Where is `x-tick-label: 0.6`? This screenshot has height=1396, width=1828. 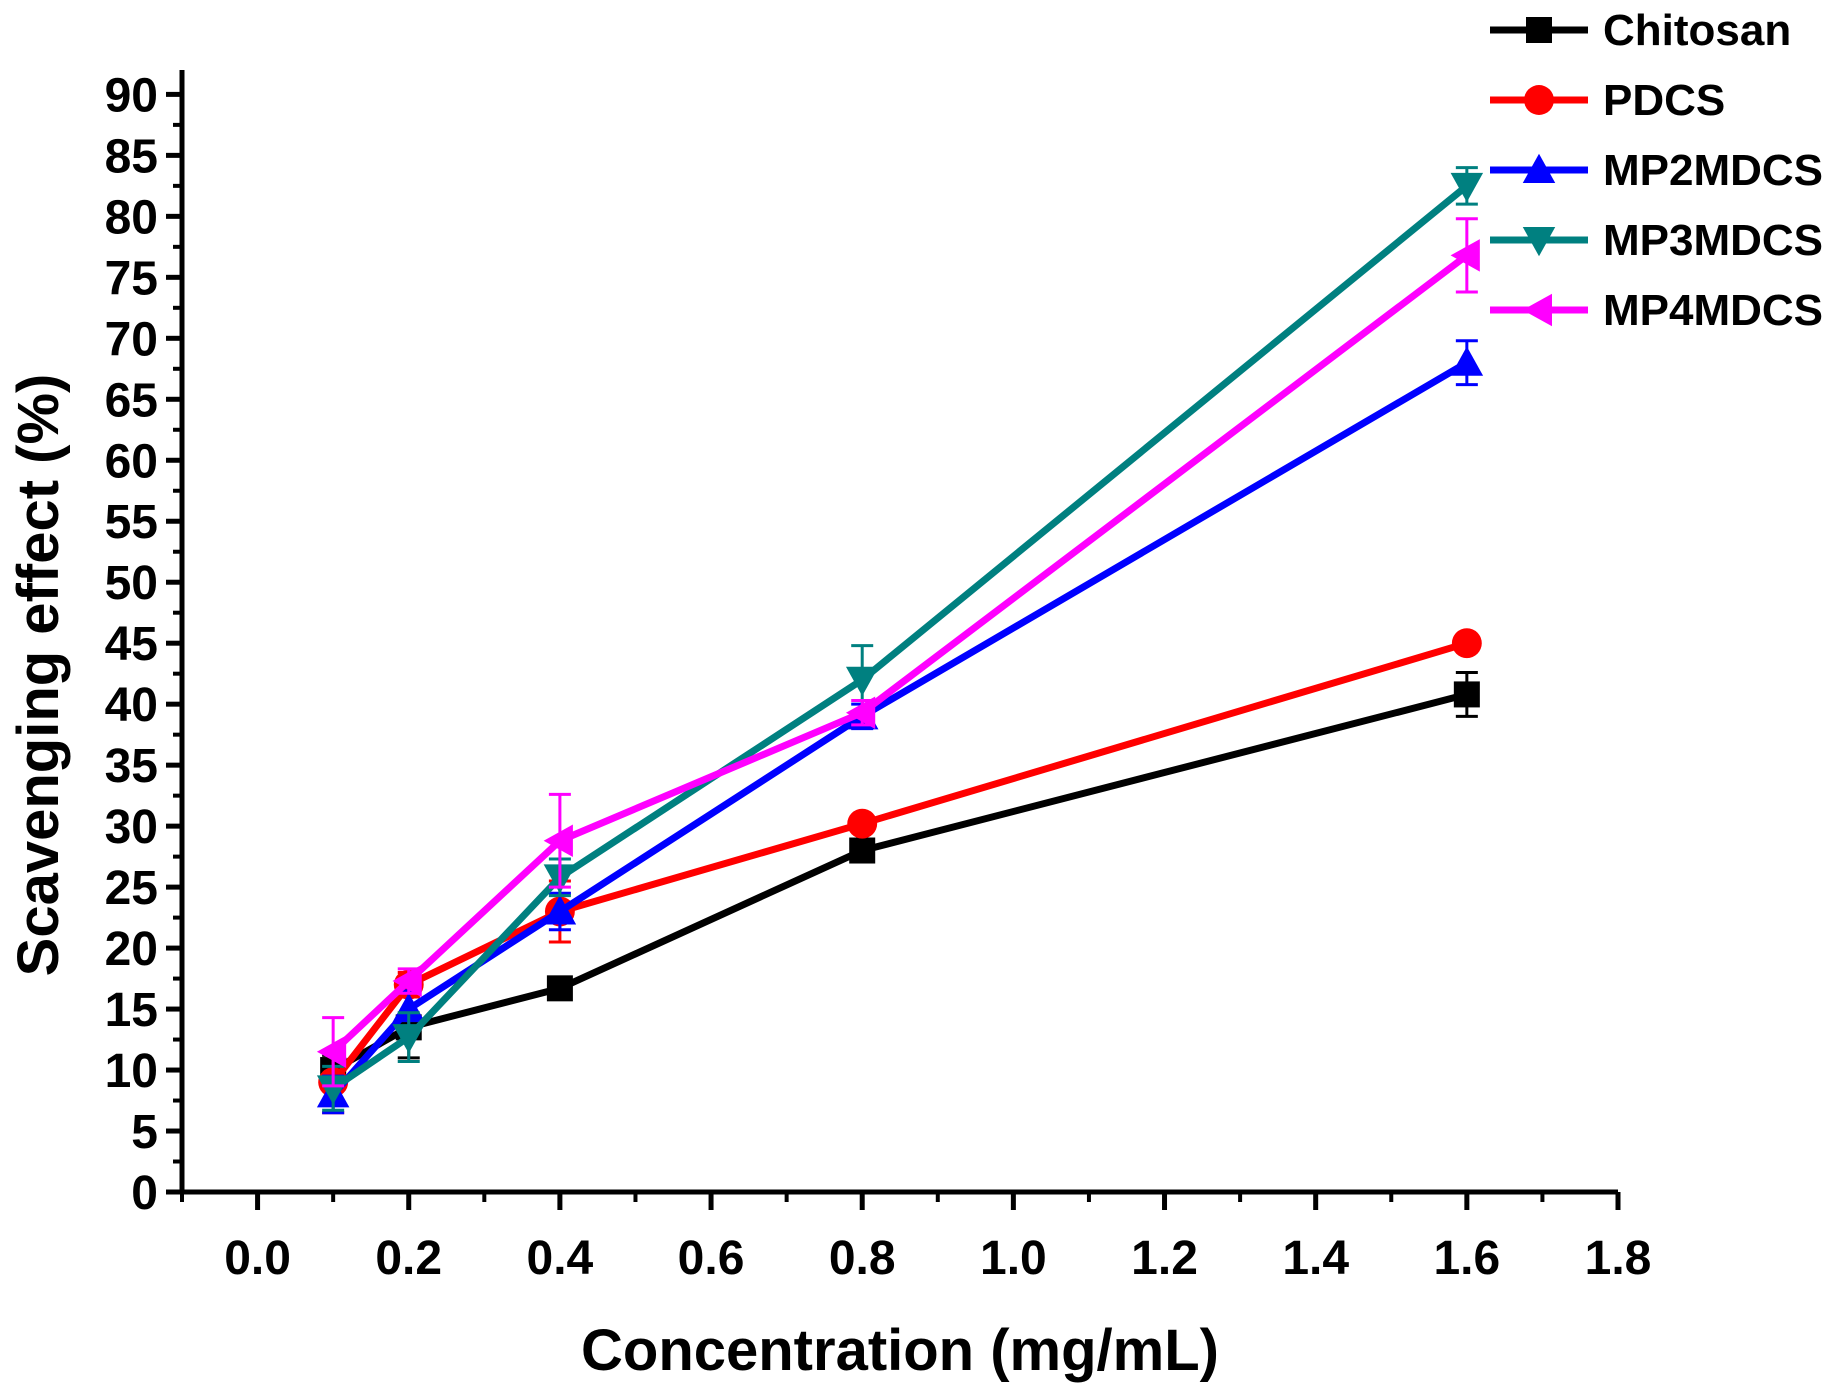
x-tick-label: 0.6 is located at coordinates (711, 1258).